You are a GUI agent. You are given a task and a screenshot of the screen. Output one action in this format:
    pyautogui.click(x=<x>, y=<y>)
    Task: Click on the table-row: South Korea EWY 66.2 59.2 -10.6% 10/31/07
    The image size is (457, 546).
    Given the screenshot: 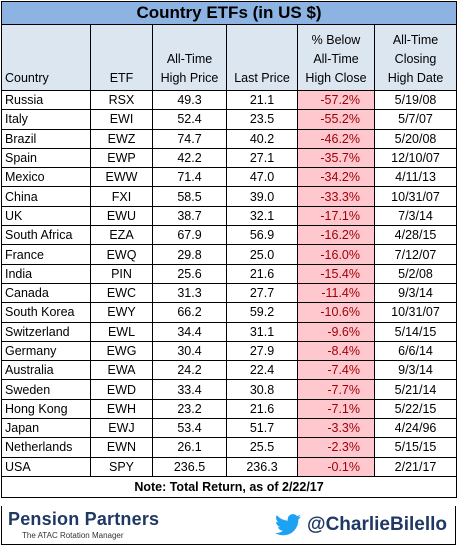 What is the action you would take?
    pyautogui.click(x=229, y=312)
    